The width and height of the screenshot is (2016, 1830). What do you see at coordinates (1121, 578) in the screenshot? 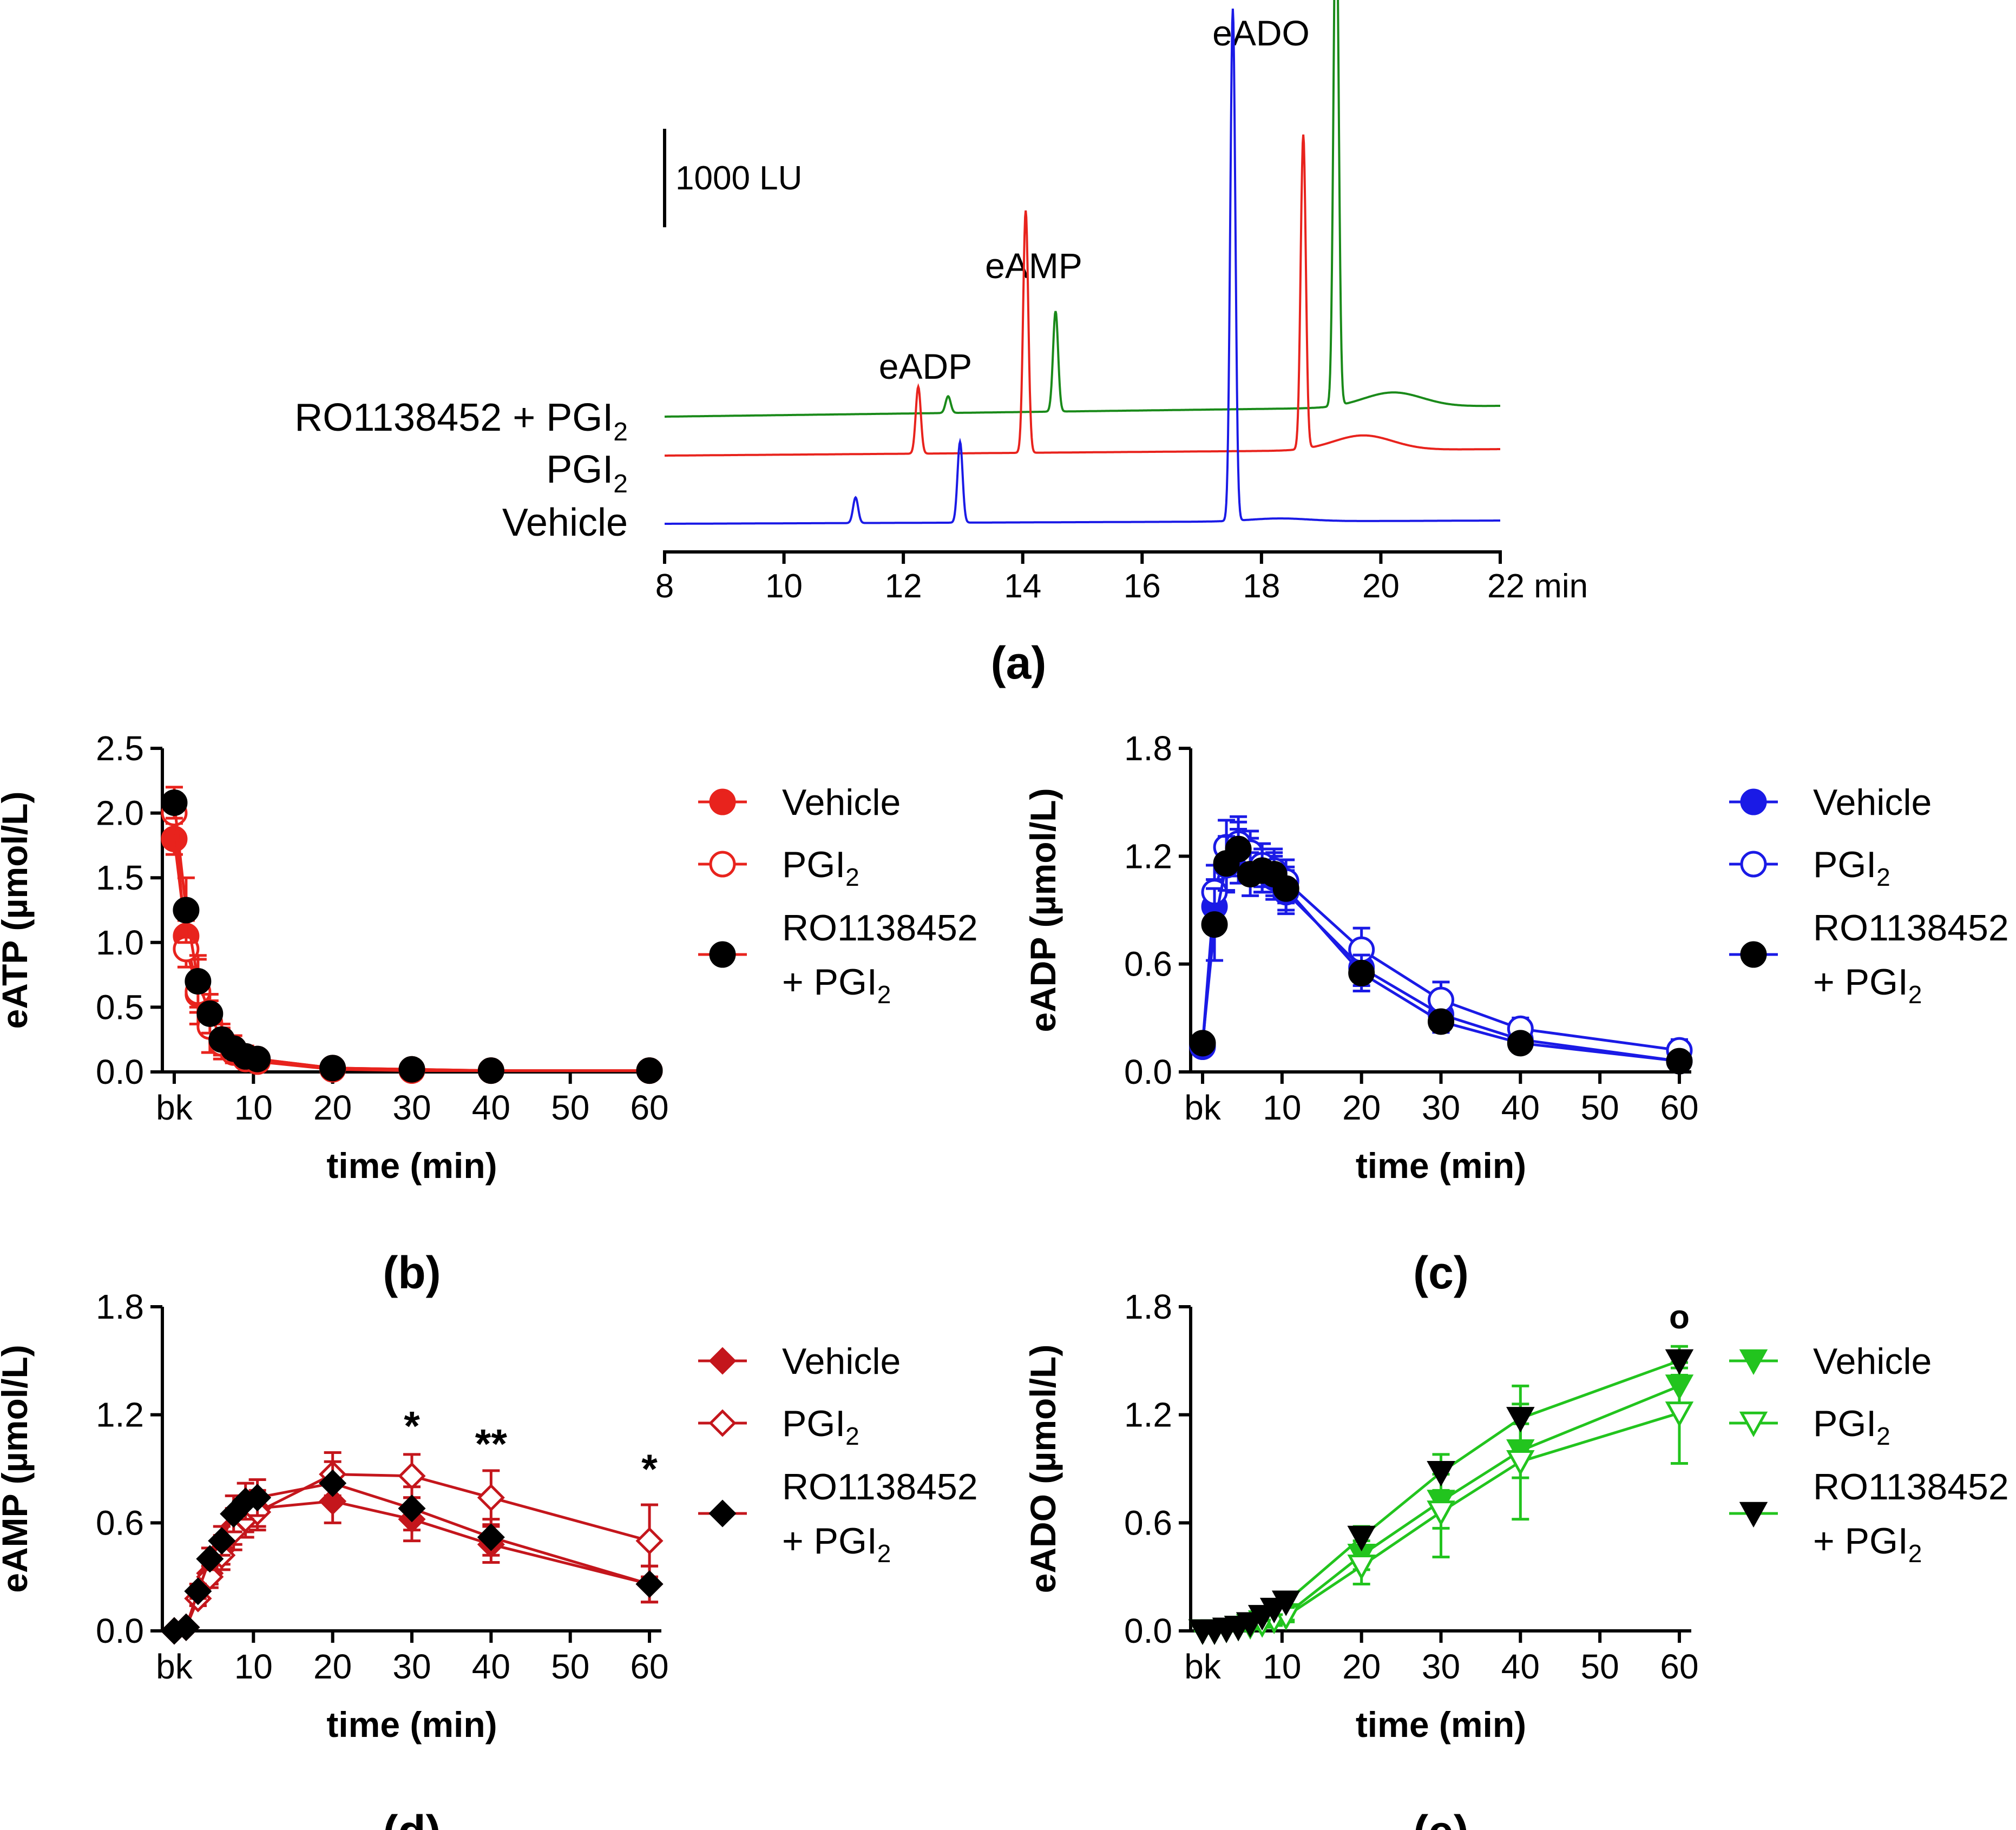
I see `x-axis-ticks: 8 10 12 14 16 18 20 22 min` at bounding box center [1121, 578].